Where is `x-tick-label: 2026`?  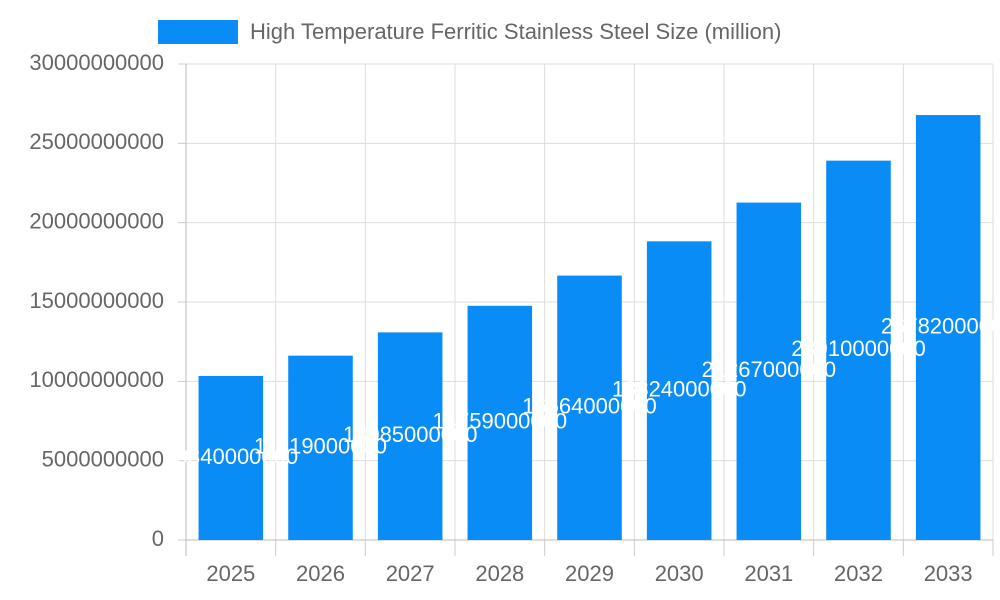 x-tick-label: 2026 is located at coordinates (320, 573).